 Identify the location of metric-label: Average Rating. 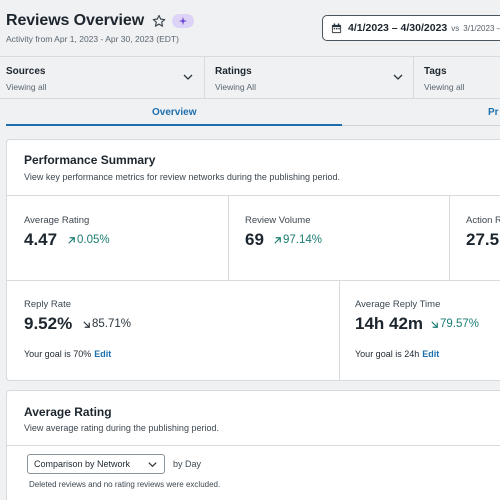
(57, 220).